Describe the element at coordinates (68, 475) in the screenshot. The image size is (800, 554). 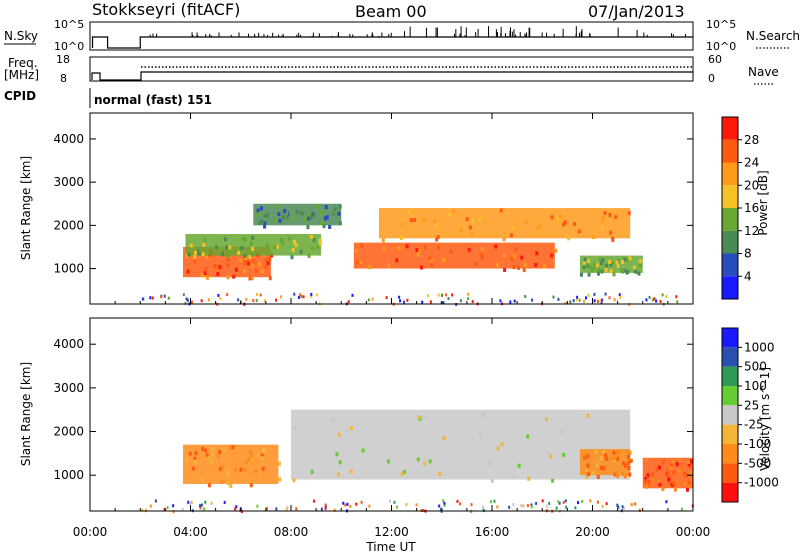
I see `y-tick-label: 1000` at that location.